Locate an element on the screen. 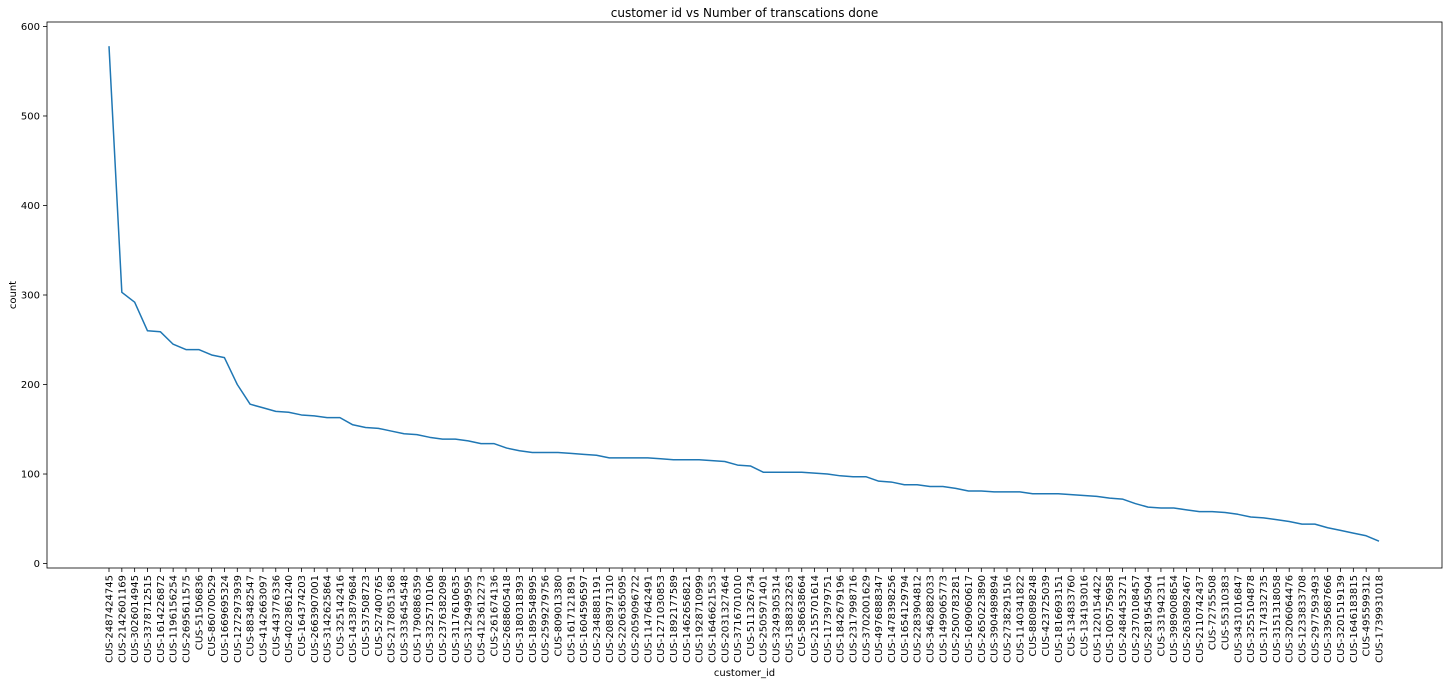 Image resolution: width=1452 pixels, height=683 pixels. x-tick-label: CUS-1842679196 is located at coordinates (841, 619).